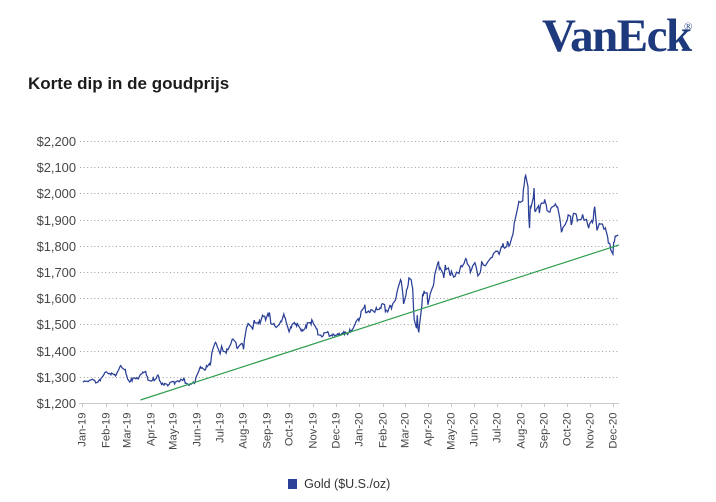 This screenshot has width=716, height=502. What do you see at coordinates (452, 431) in the screenshot?
I see `x-axis-label: May-20` at bounding box center [452, 431].